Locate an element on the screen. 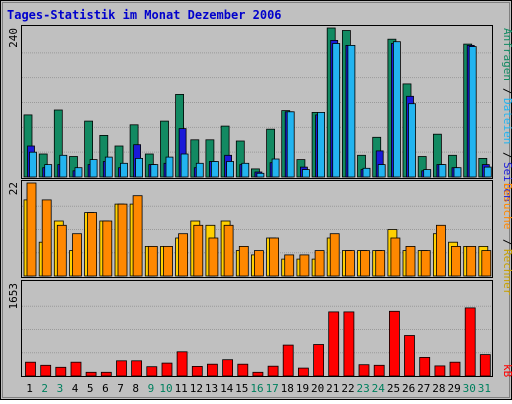 Image resolution: width=512 pixels, height=404 pixels. day-label: 31 is located at coordinates (484, 388).